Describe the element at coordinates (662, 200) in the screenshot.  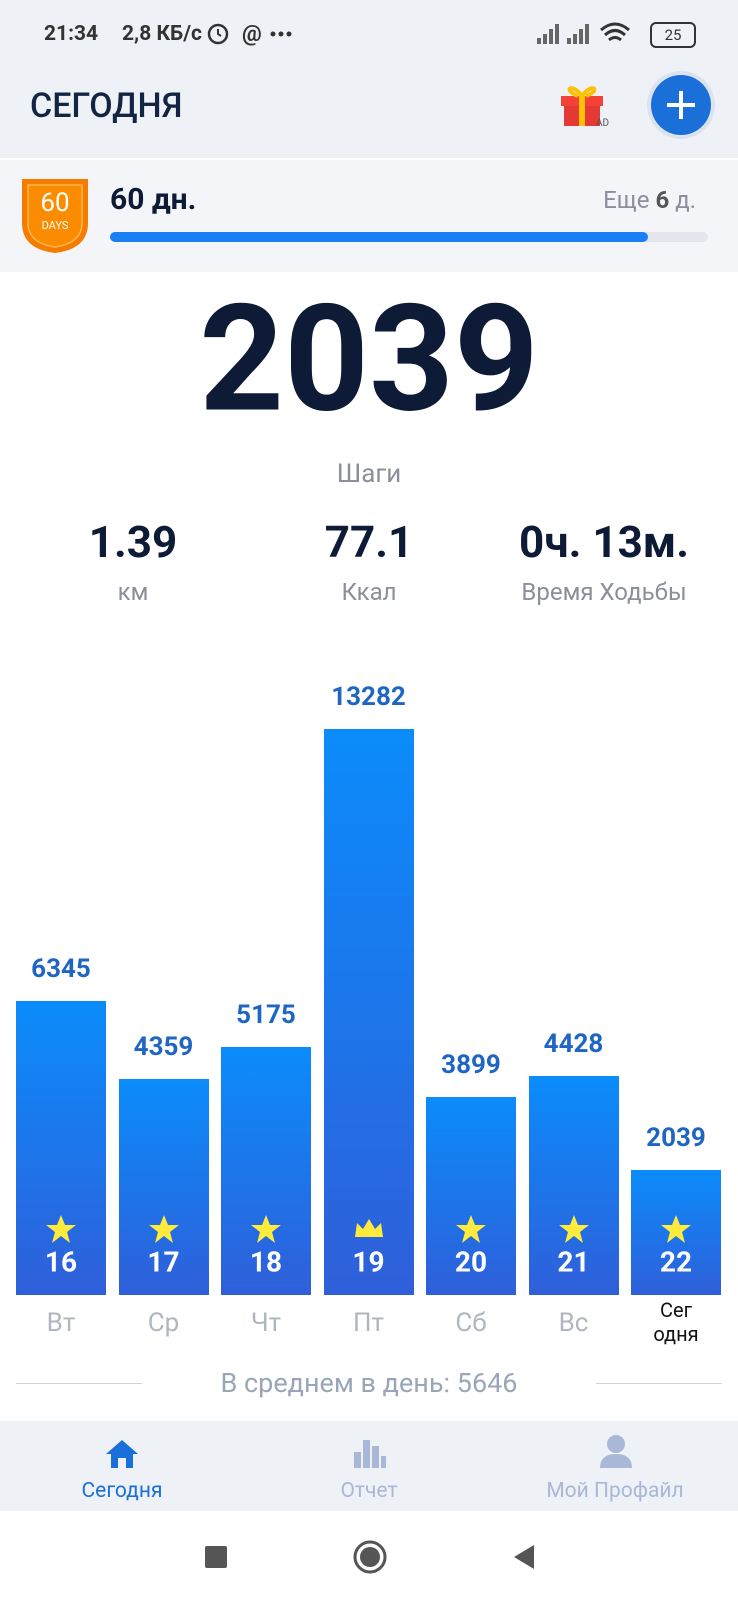
I see `remaining-value: 6` at that location.